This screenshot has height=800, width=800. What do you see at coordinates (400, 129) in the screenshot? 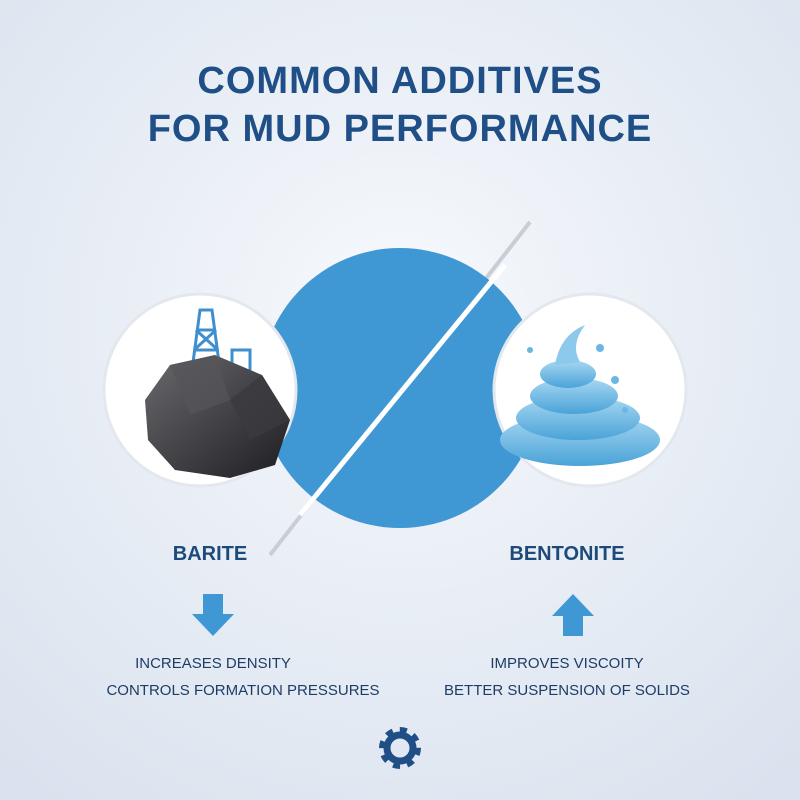
I see `title-line: FOR MUD PERFORMANCE` at bounding box center [400, 129].